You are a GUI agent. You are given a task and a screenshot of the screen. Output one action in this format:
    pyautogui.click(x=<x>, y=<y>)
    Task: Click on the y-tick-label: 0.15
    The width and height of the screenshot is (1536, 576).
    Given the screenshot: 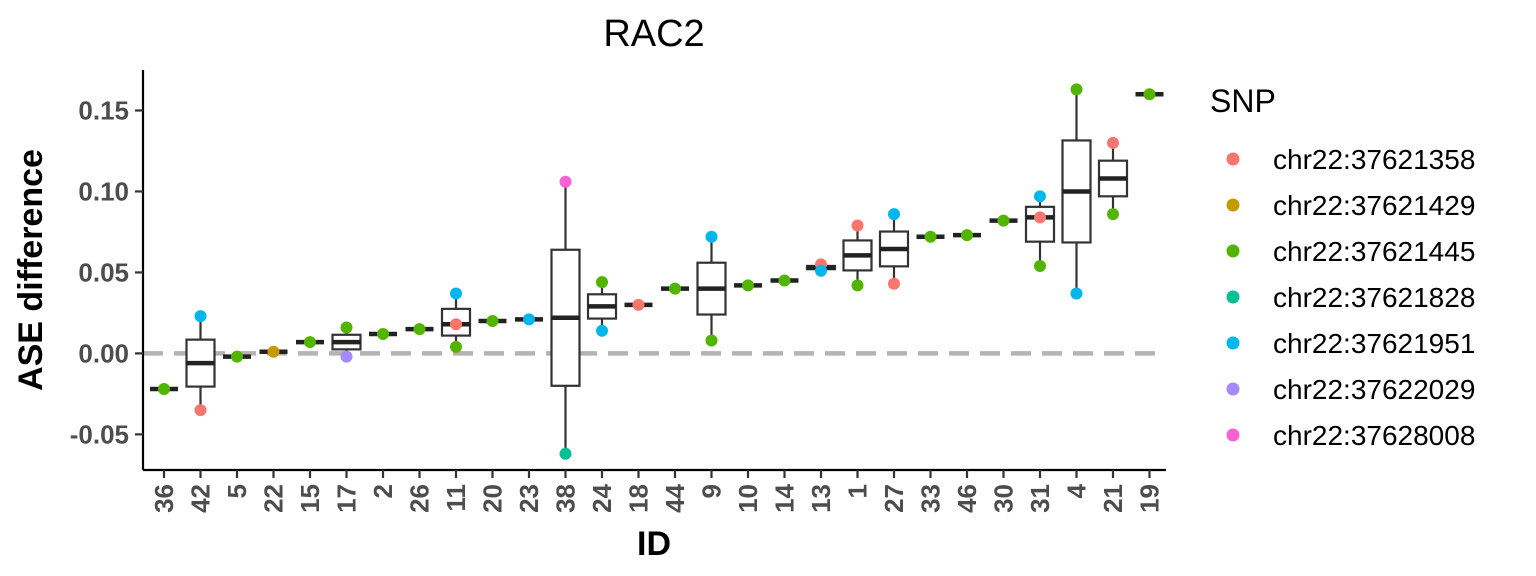 What is the action you would take?
    pyautogui.click(x=103, y=110)
    